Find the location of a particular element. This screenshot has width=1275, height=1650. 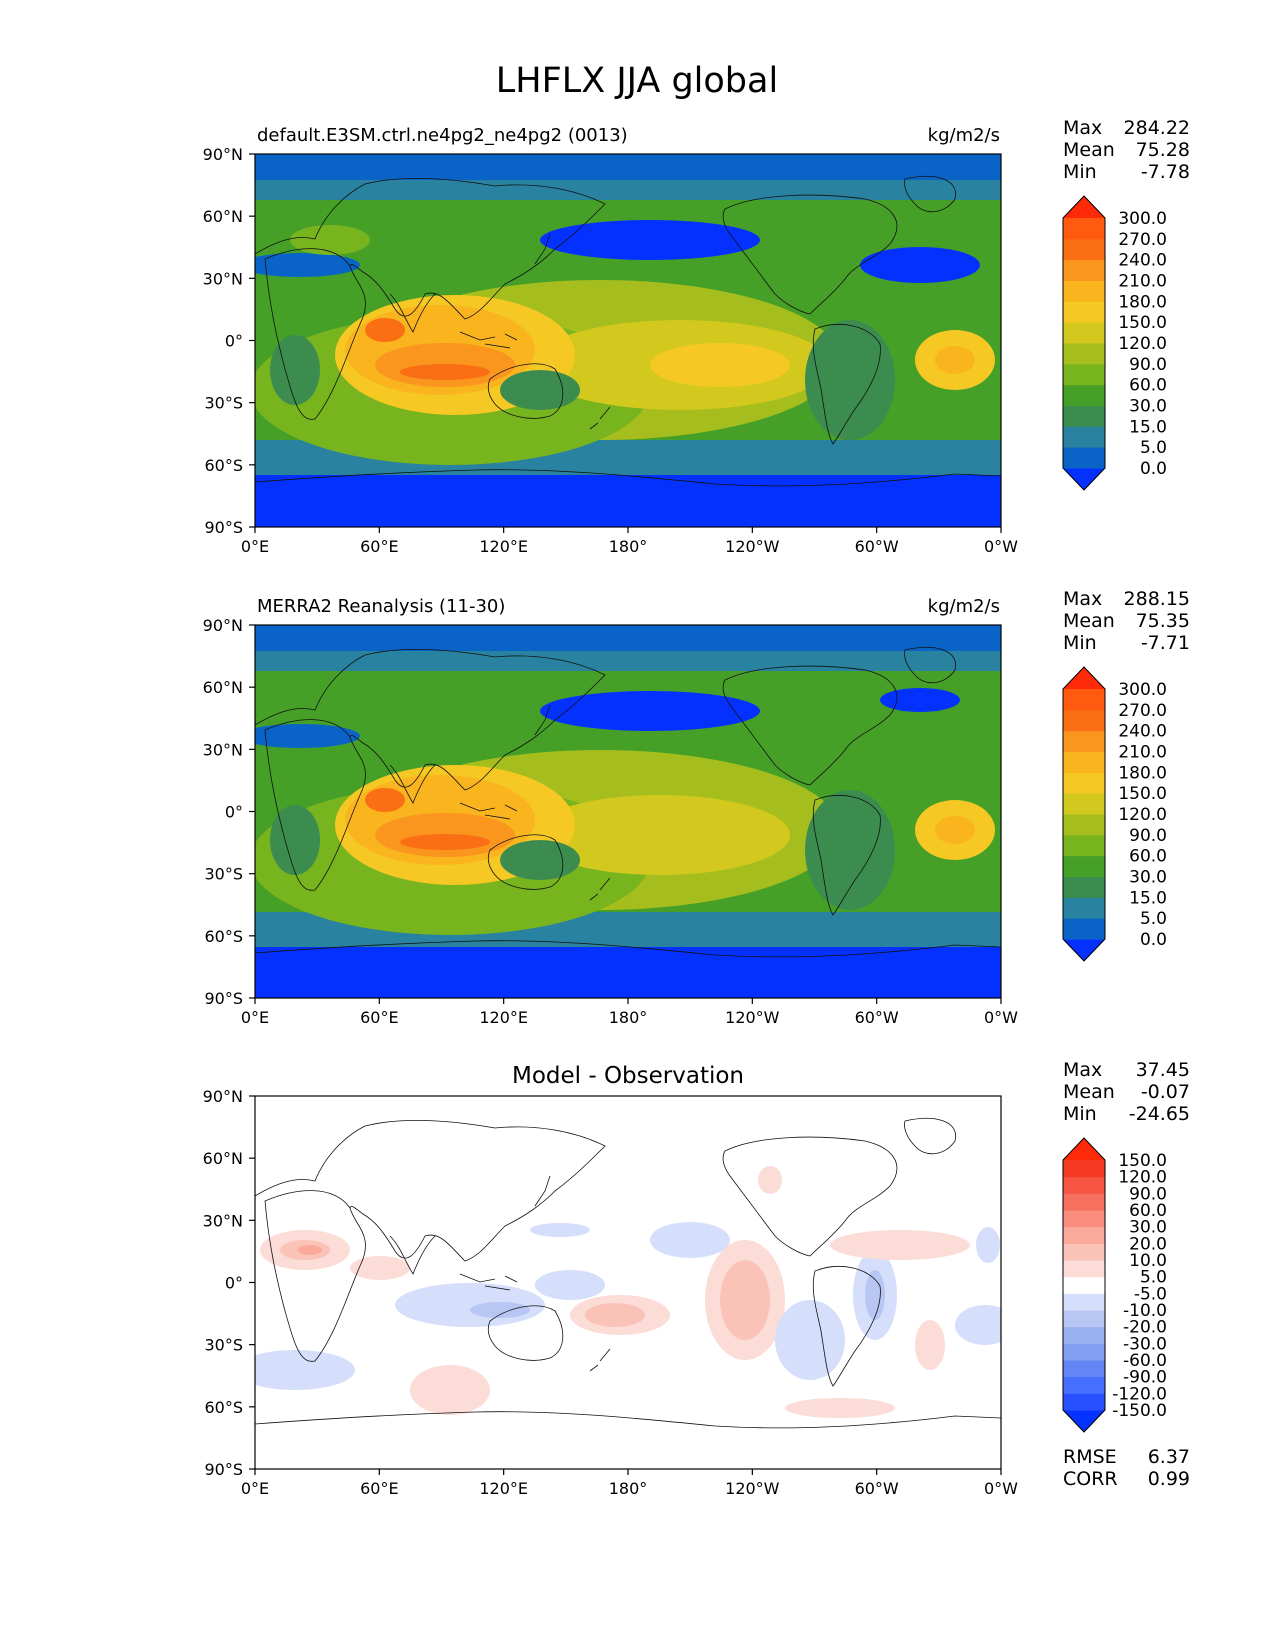

colorbar-tick-label: -20.0 is located at coordinates (1145, 1328).